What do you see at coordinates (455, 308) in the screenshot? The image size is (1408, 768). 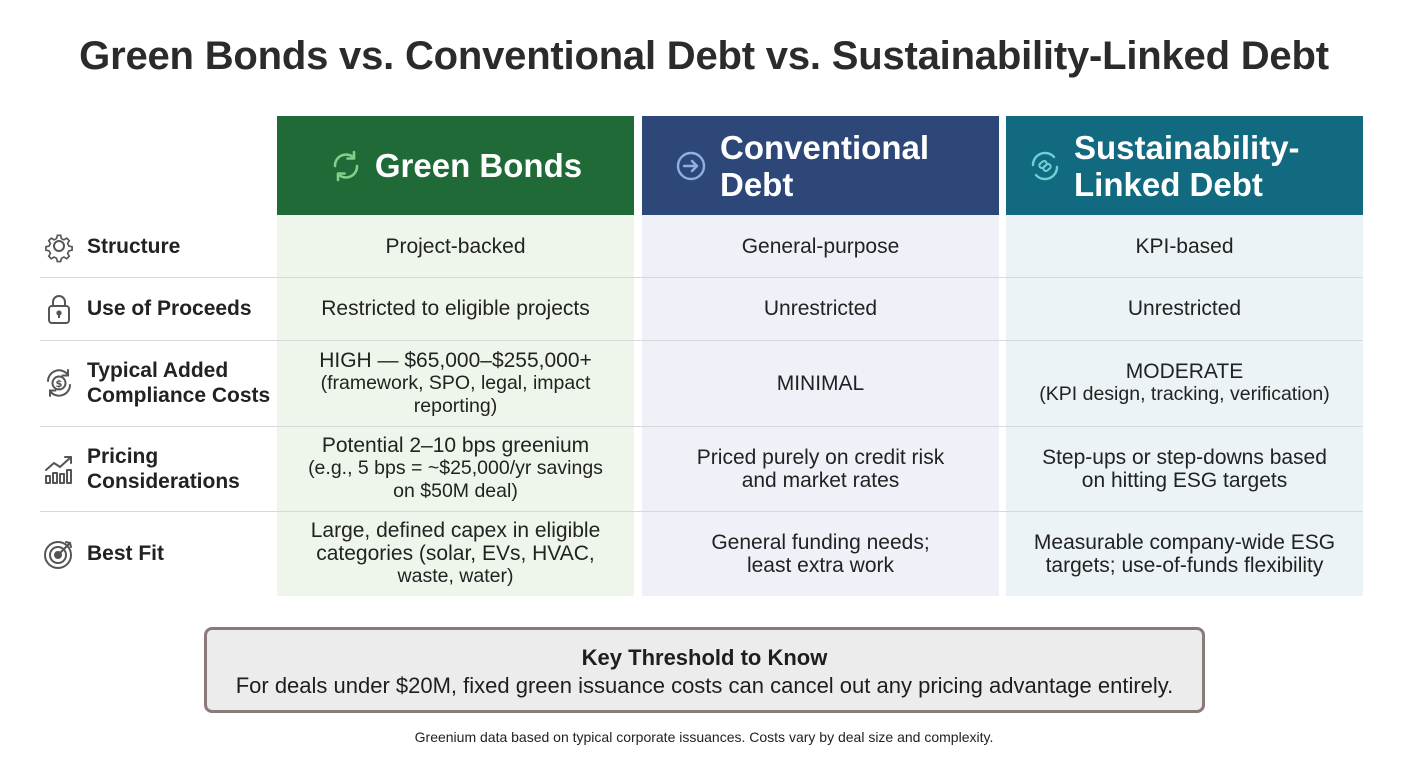 I see `table-cell: Restricted to eligible projects` at bounding box center [455, 308].